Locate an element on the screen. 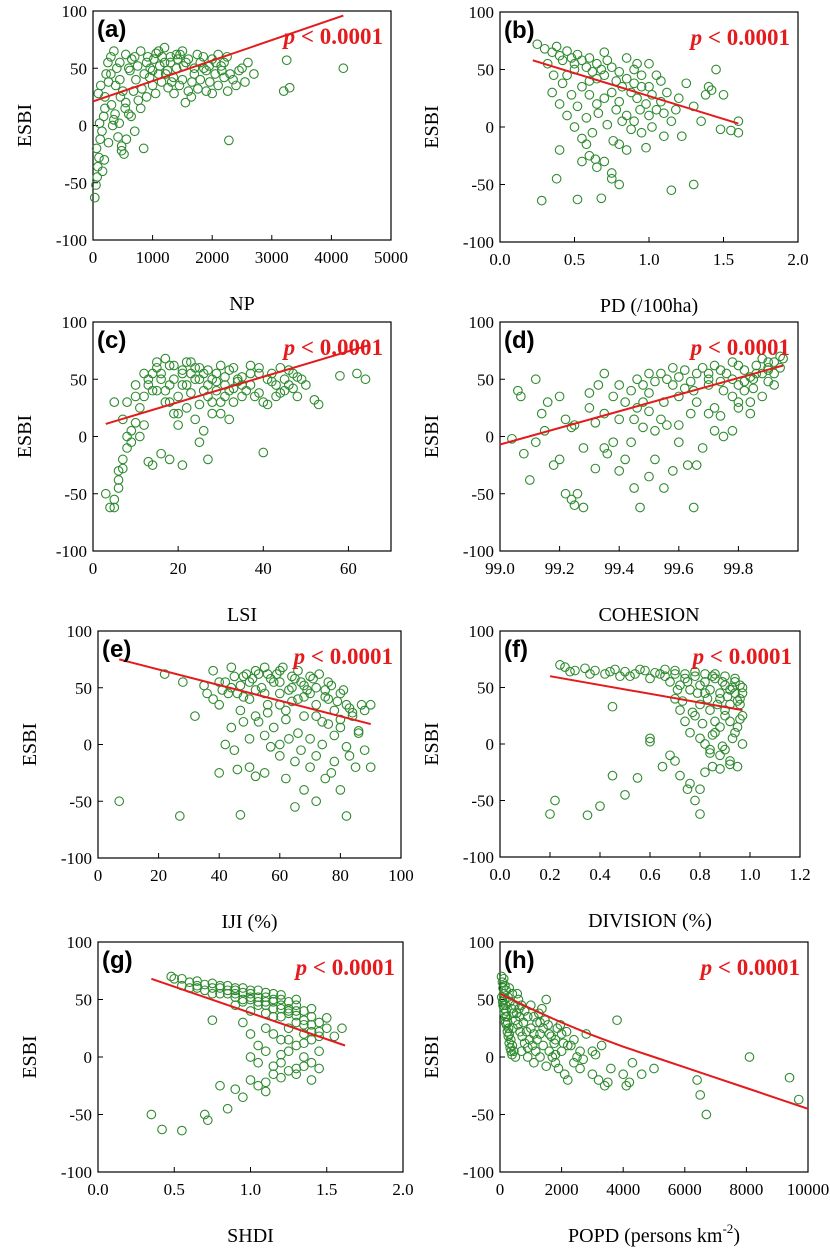 The height and width of the screenshot is (1254, 830). y-tick-label: 50 is located at coordinates (78, 68).